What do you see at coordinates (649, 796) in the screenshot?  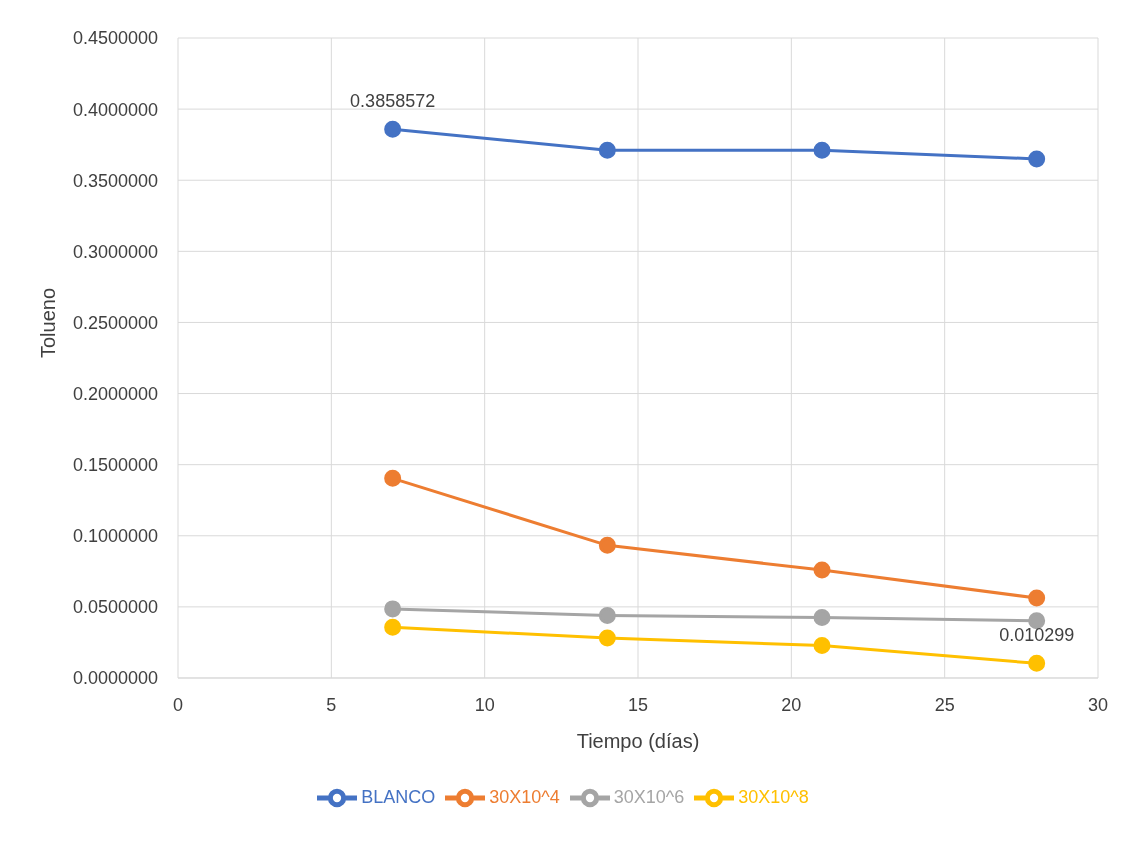 I see `legend-label: 30X10^6` at bounding box center [649, 796].